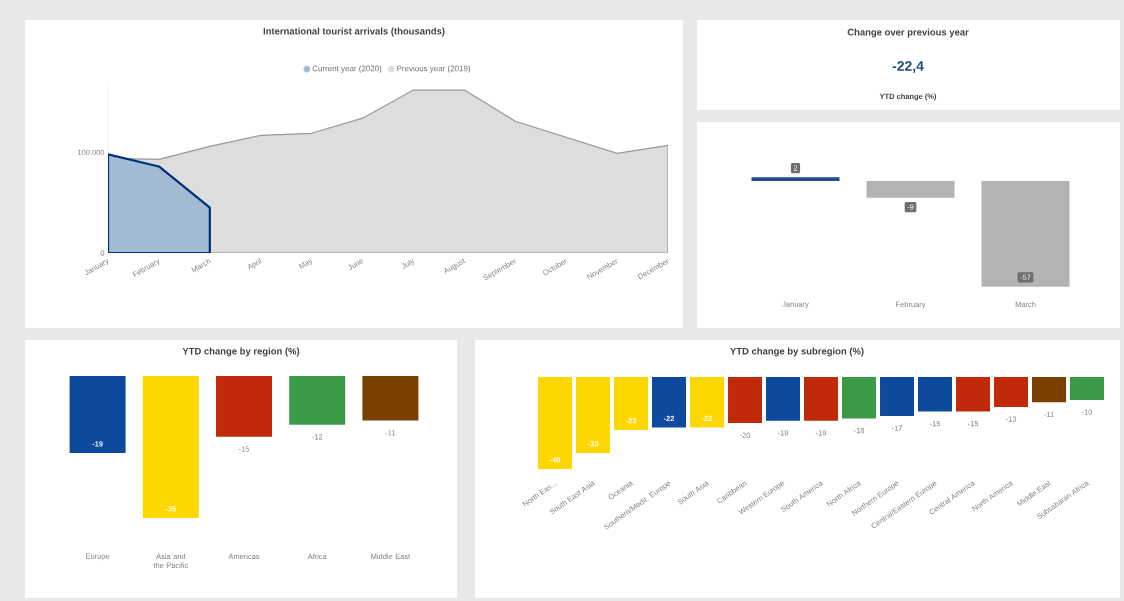  What do you see at coordinates (797, 352) in the screenshot?
I see `chart-title: YTD change by subregion (%)` at bounding box center [797, 352].